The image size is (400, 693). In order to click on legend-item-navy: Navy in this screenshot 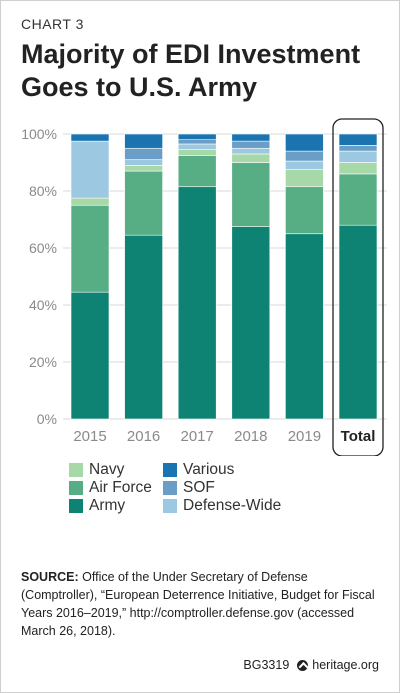, I will do `click(96, 470)`.